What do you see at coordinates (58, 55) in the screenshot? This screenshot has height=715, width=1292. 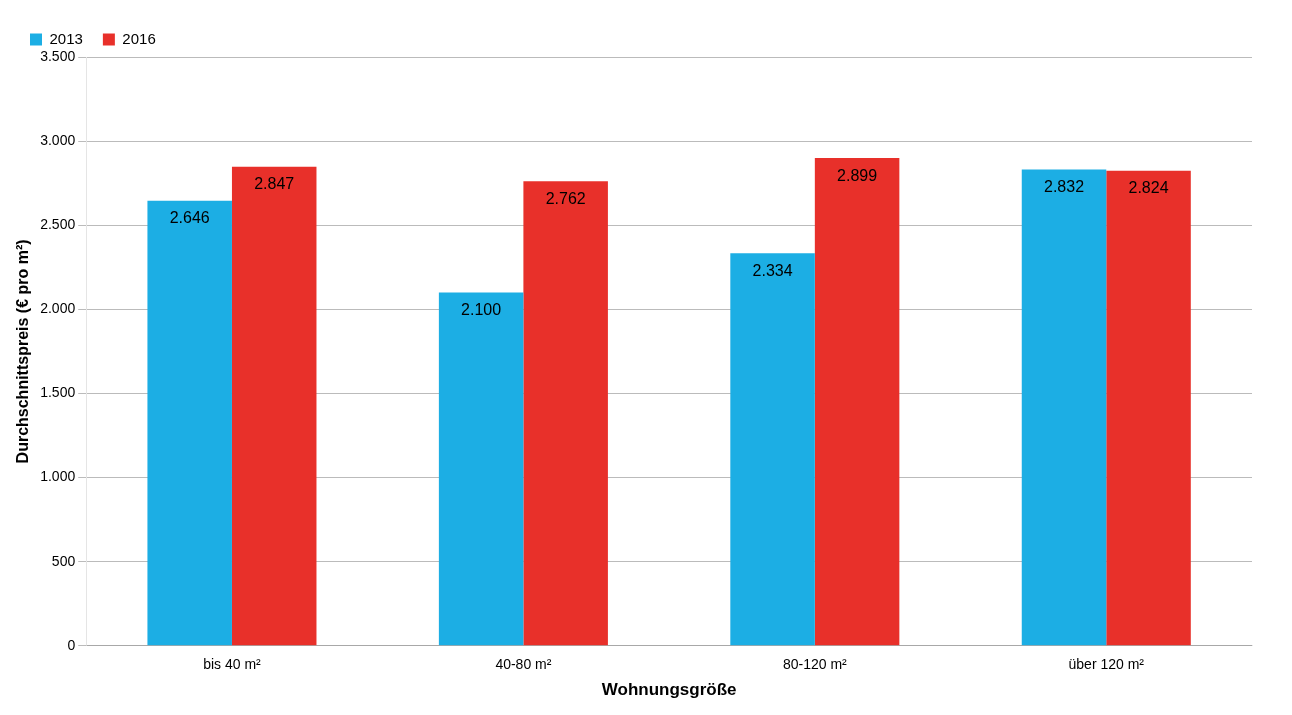 I see `y-tick-label: 3.500` at bounding box center [58, 55].